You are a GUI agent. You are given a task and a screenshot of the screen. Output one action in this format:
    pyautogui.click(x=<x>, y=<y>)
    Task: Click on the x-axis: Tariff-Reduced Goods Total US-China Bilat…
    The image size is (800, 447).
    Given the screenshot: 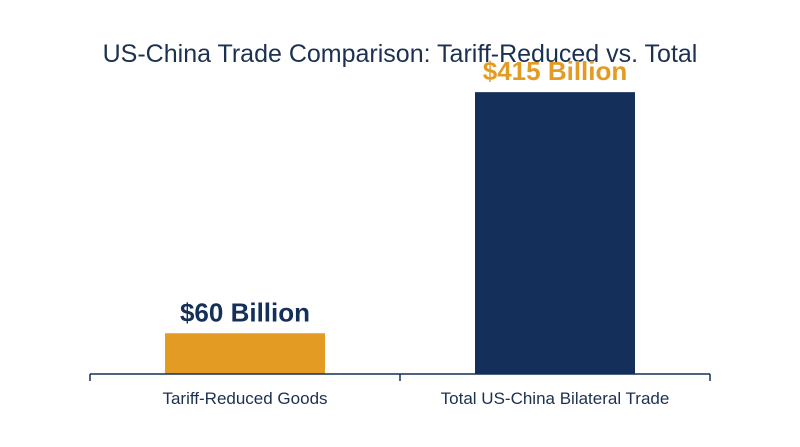 What is the action you would take?
    pyautogui.click(x=400, y=390)
    